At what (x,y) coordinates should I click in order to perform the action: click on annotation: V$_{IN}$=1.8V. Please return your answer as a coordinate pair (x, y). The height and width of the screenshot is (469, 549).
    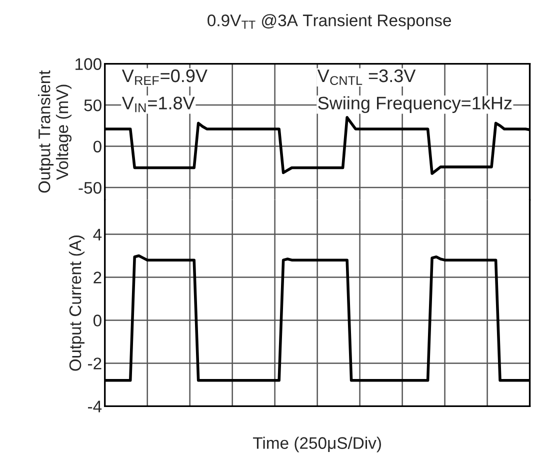
    Looking at the image, I should click on (158, 104).